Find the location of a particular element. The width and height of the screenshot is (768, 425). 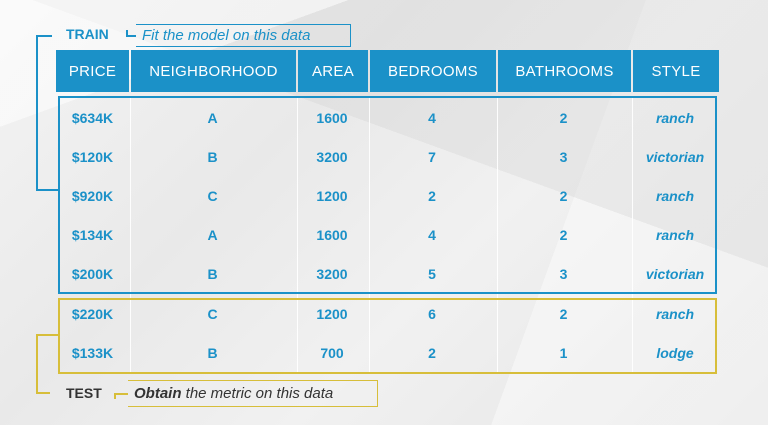

cell-price: $133K is located at coordinates (92, 352).